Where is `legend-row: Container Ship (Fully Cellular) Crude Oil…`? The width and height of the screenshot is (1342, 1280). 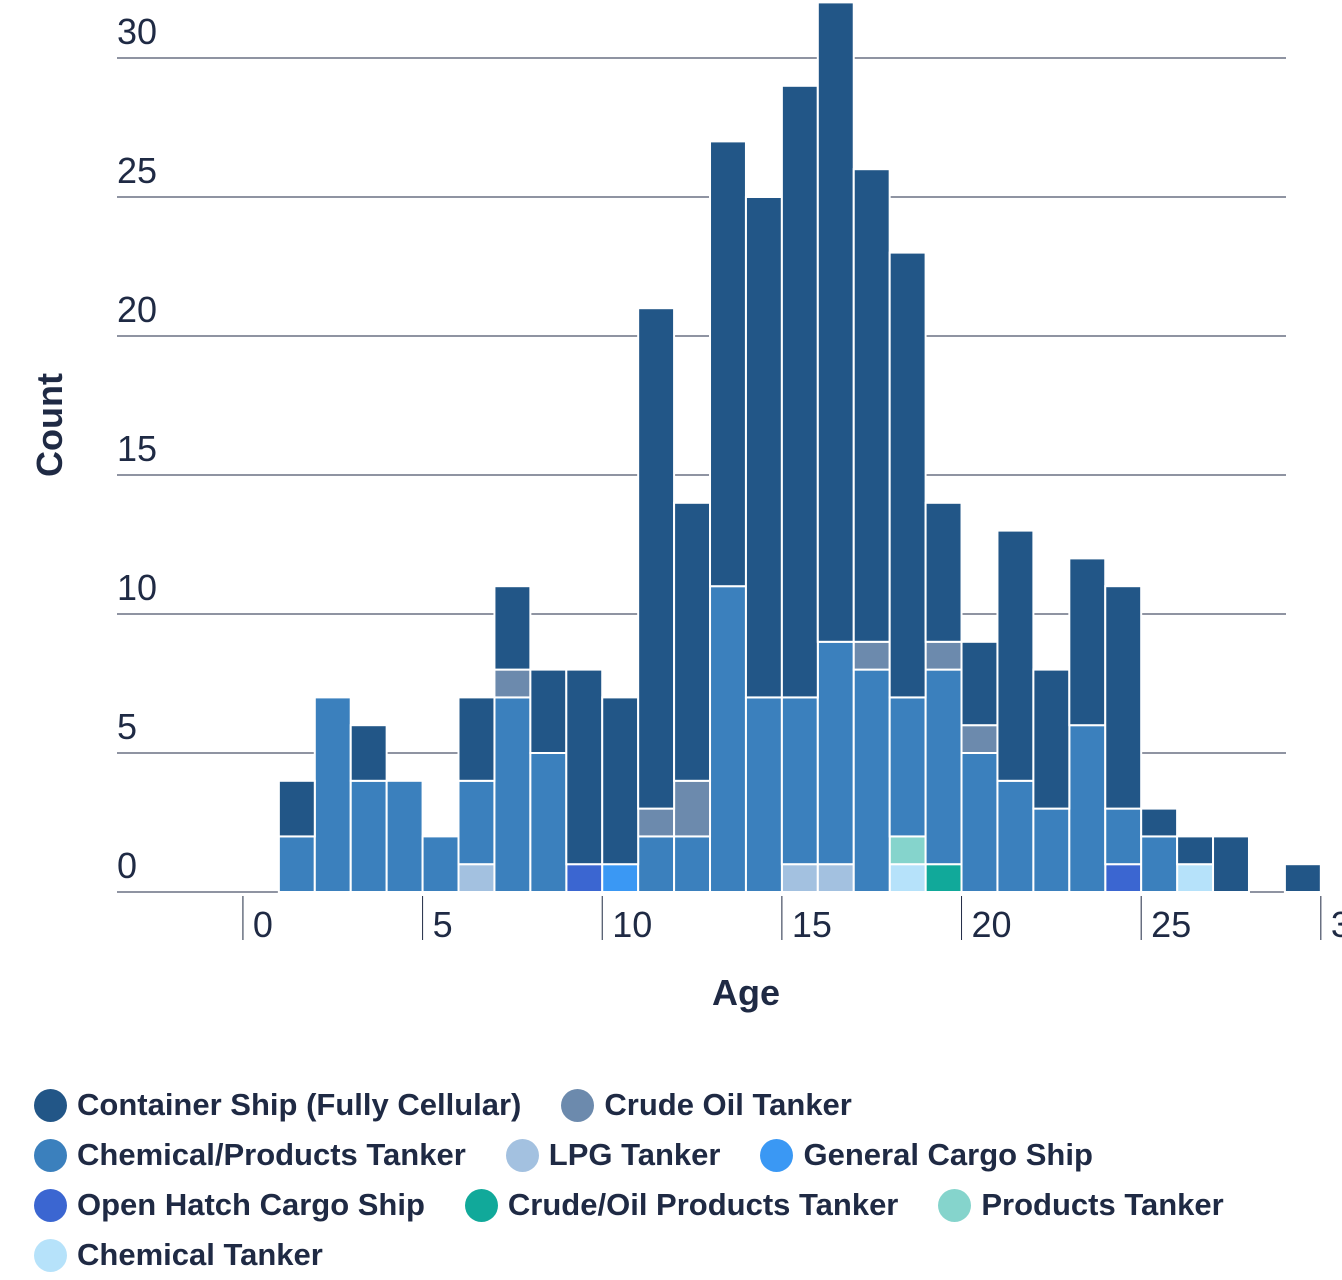
legend-row: Container Ship (Fully Cellular) Crude Oil… is located at coordinates (688, 1105).